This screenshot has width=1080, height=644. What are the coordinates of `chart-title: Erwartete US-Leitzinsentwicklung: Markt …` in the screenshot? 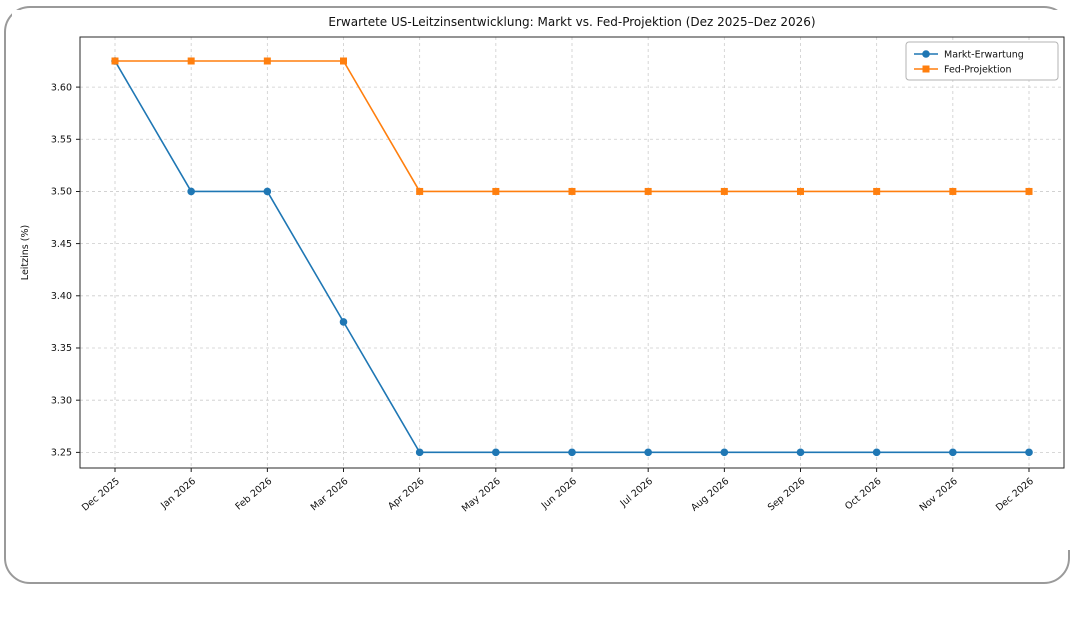 It's located at (571, 22).